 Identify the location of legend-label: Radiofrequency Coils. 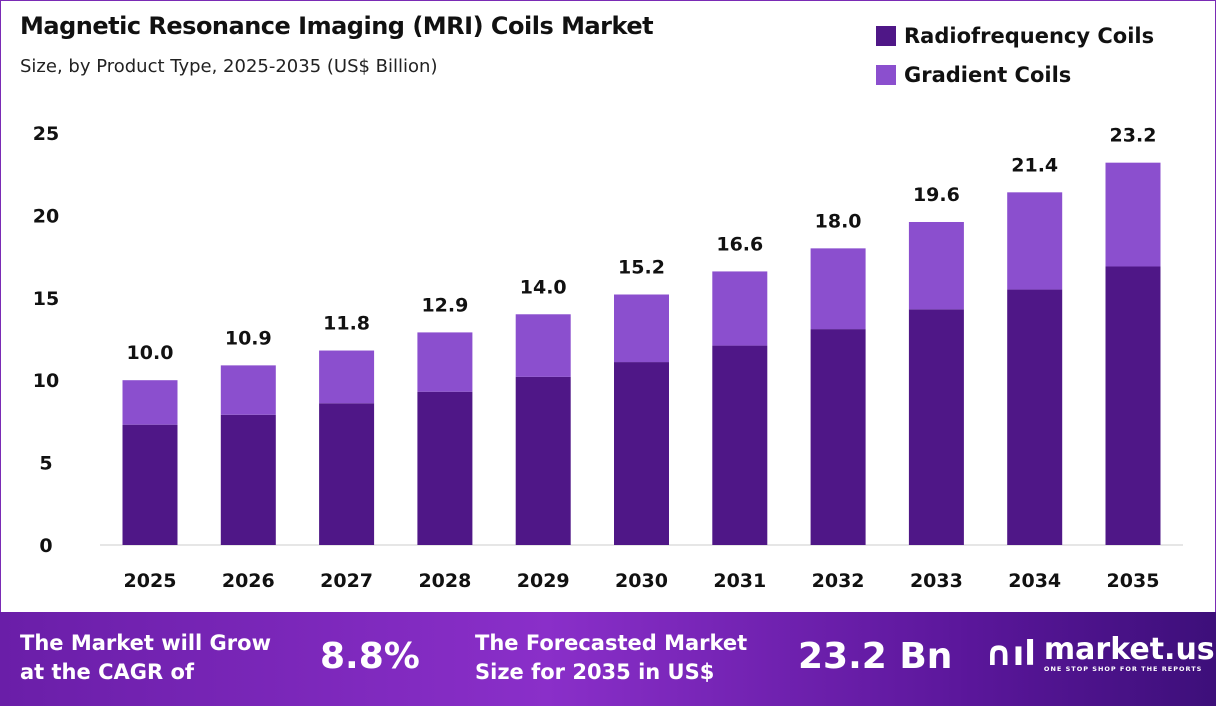
(1029, 35).